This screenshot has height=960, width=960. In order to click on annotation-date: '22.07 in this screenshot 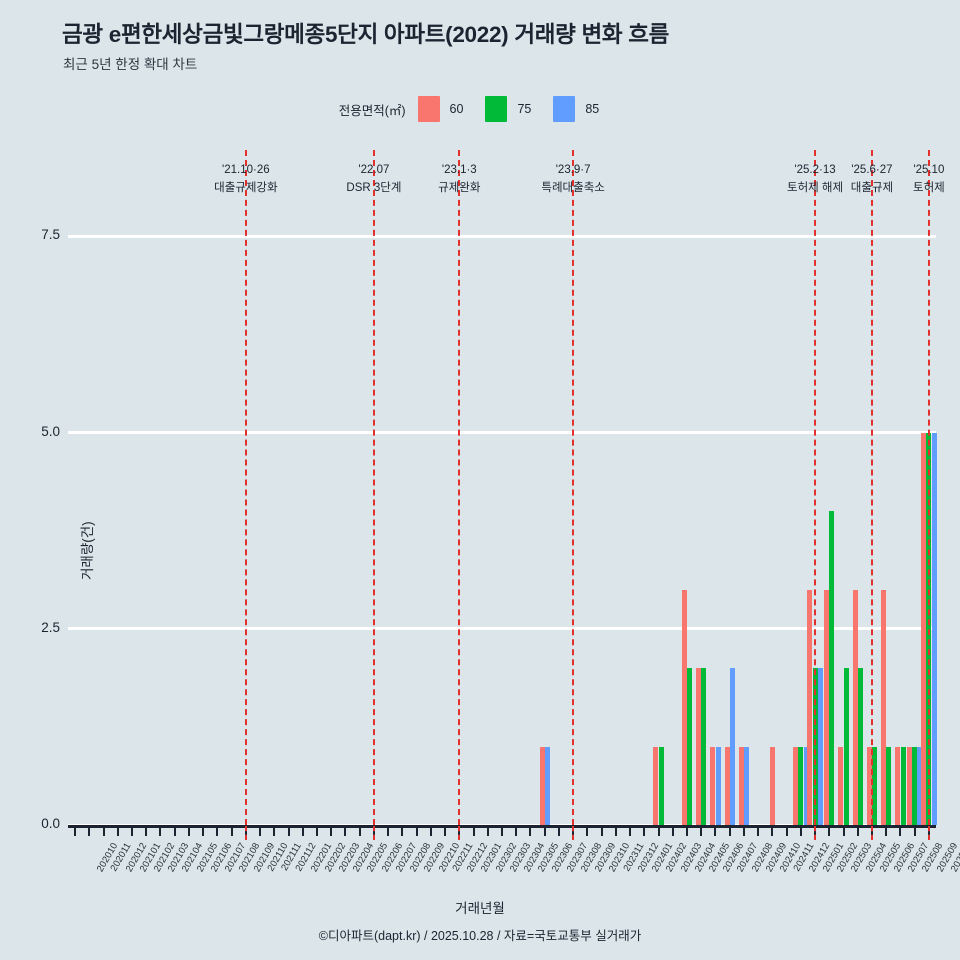, I will do `click(374, 170)`.